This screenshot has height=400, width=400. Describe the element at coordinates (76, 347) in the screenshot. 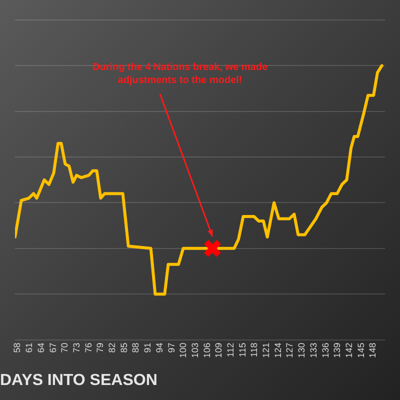

I see `x-tick-label: 73` at that location.